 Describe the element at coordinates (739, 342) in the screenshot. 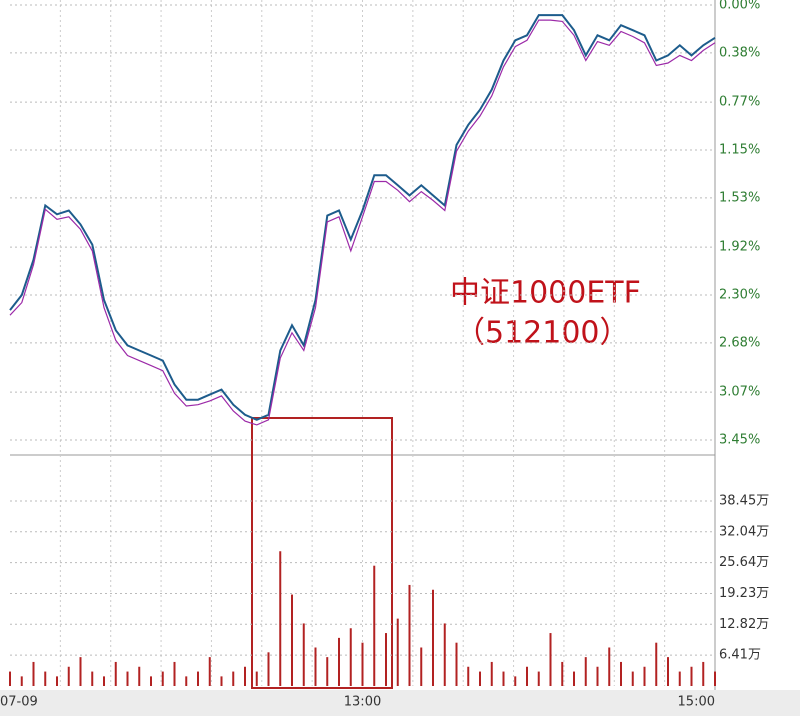

I see `y-tick-label: 2.68%` at that location.